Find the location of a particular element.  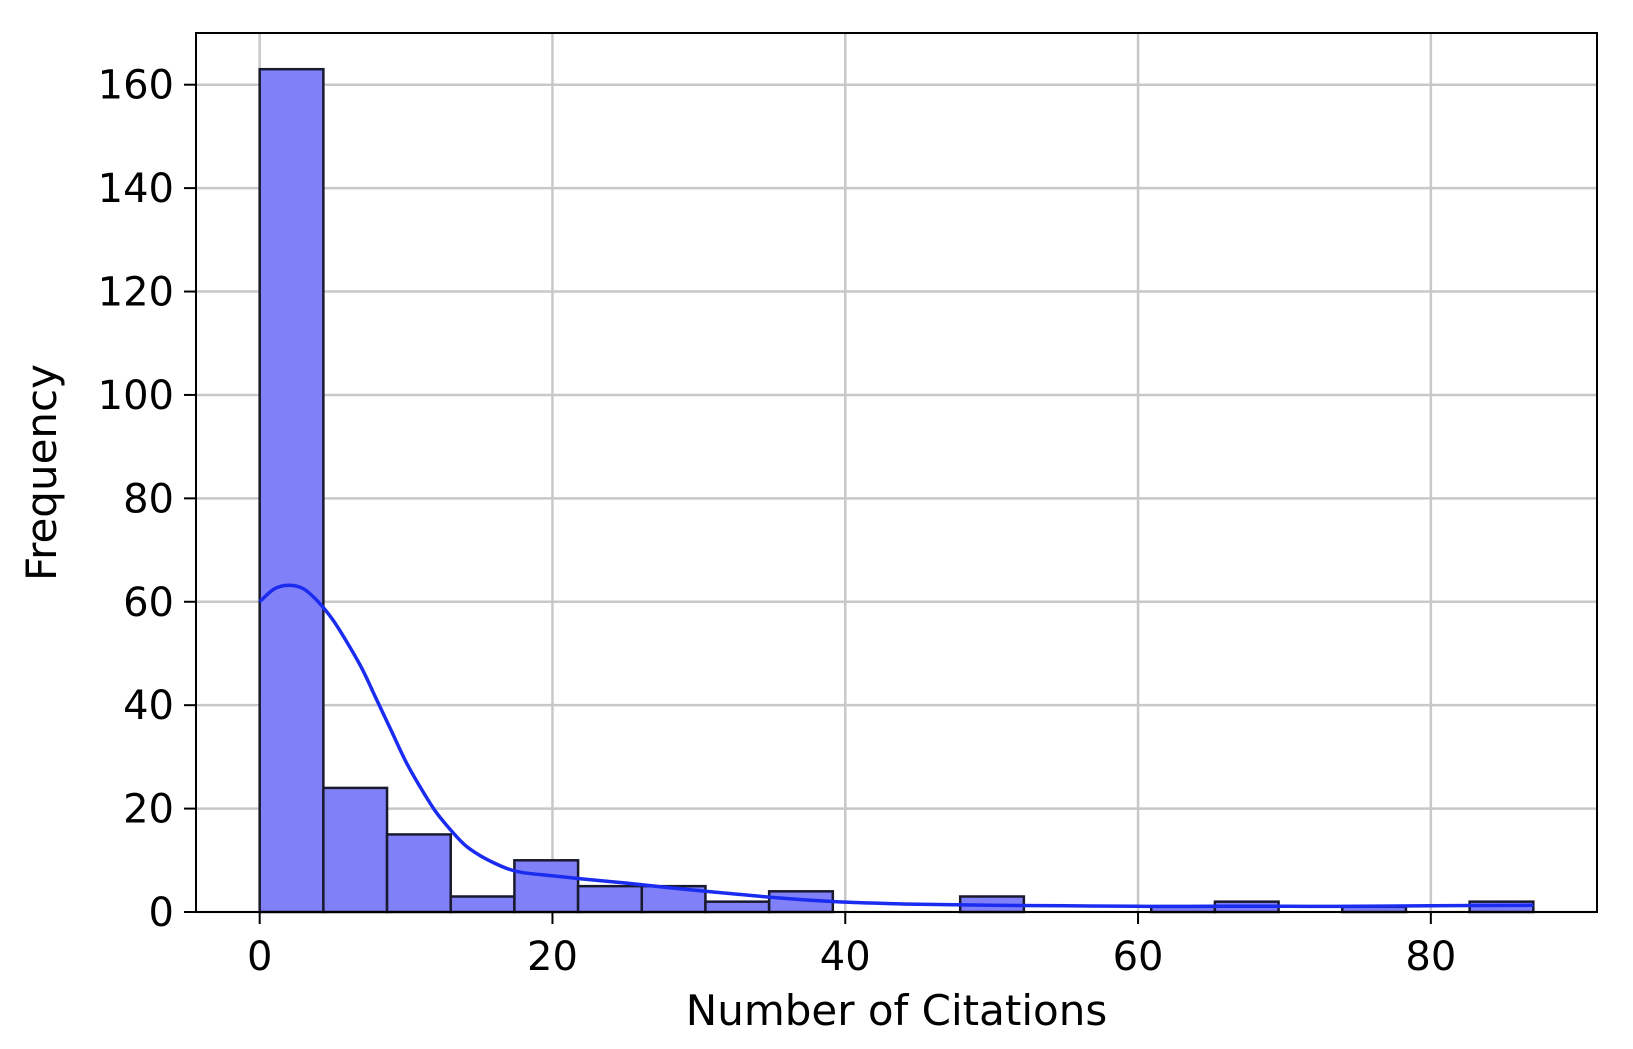

y-tick-label: 40 is located at coordinates (148, 706).